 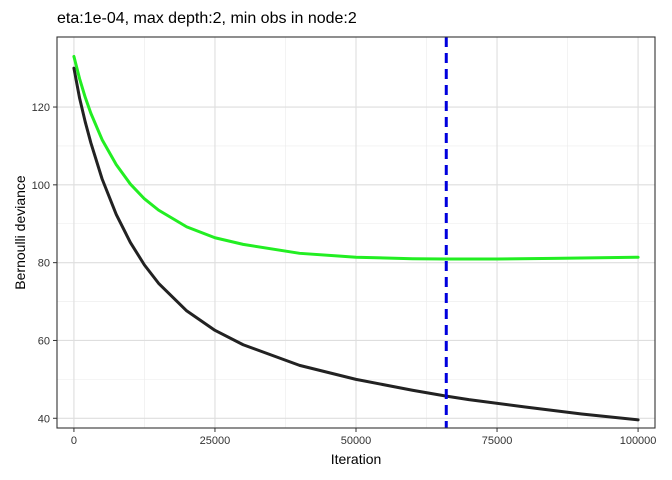 I want to click on y-tick-label: 40, so click(x=44, y=419).